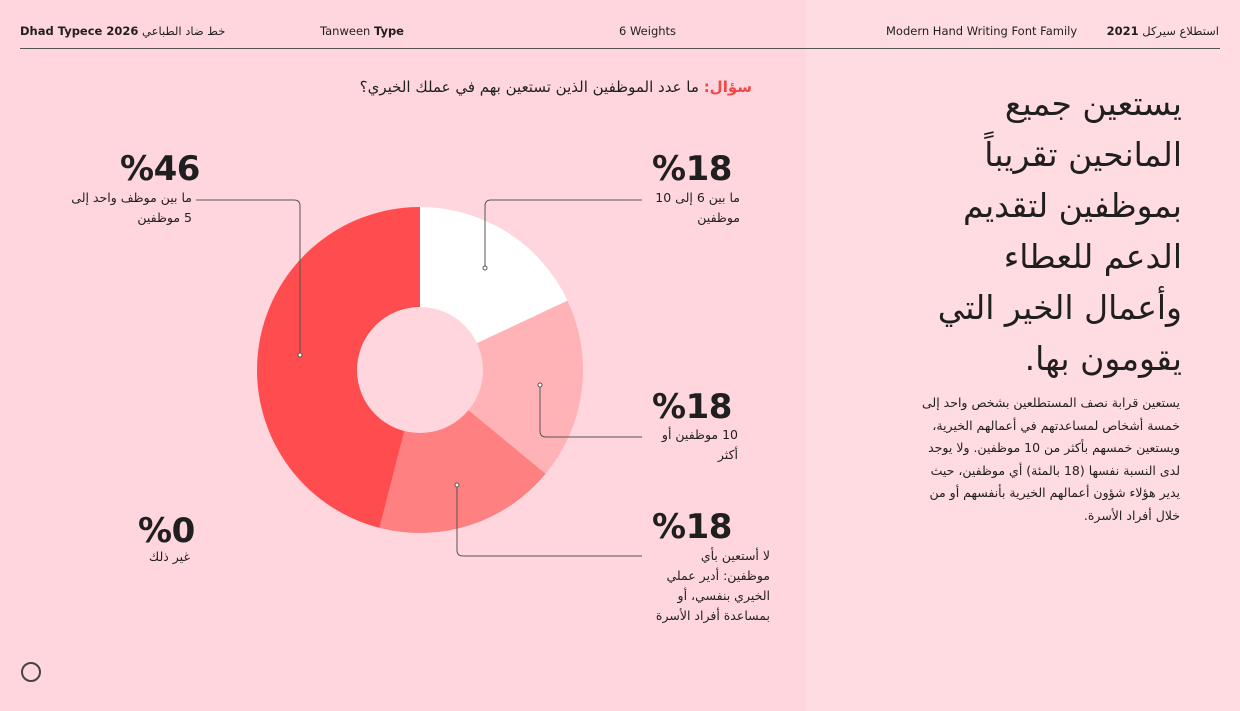 This screenshot has height=711, width=1240. Describe the element at coordinates (79, 31) in the screenshot. I see `header-brand: Dhad Typece 2026` at that location.